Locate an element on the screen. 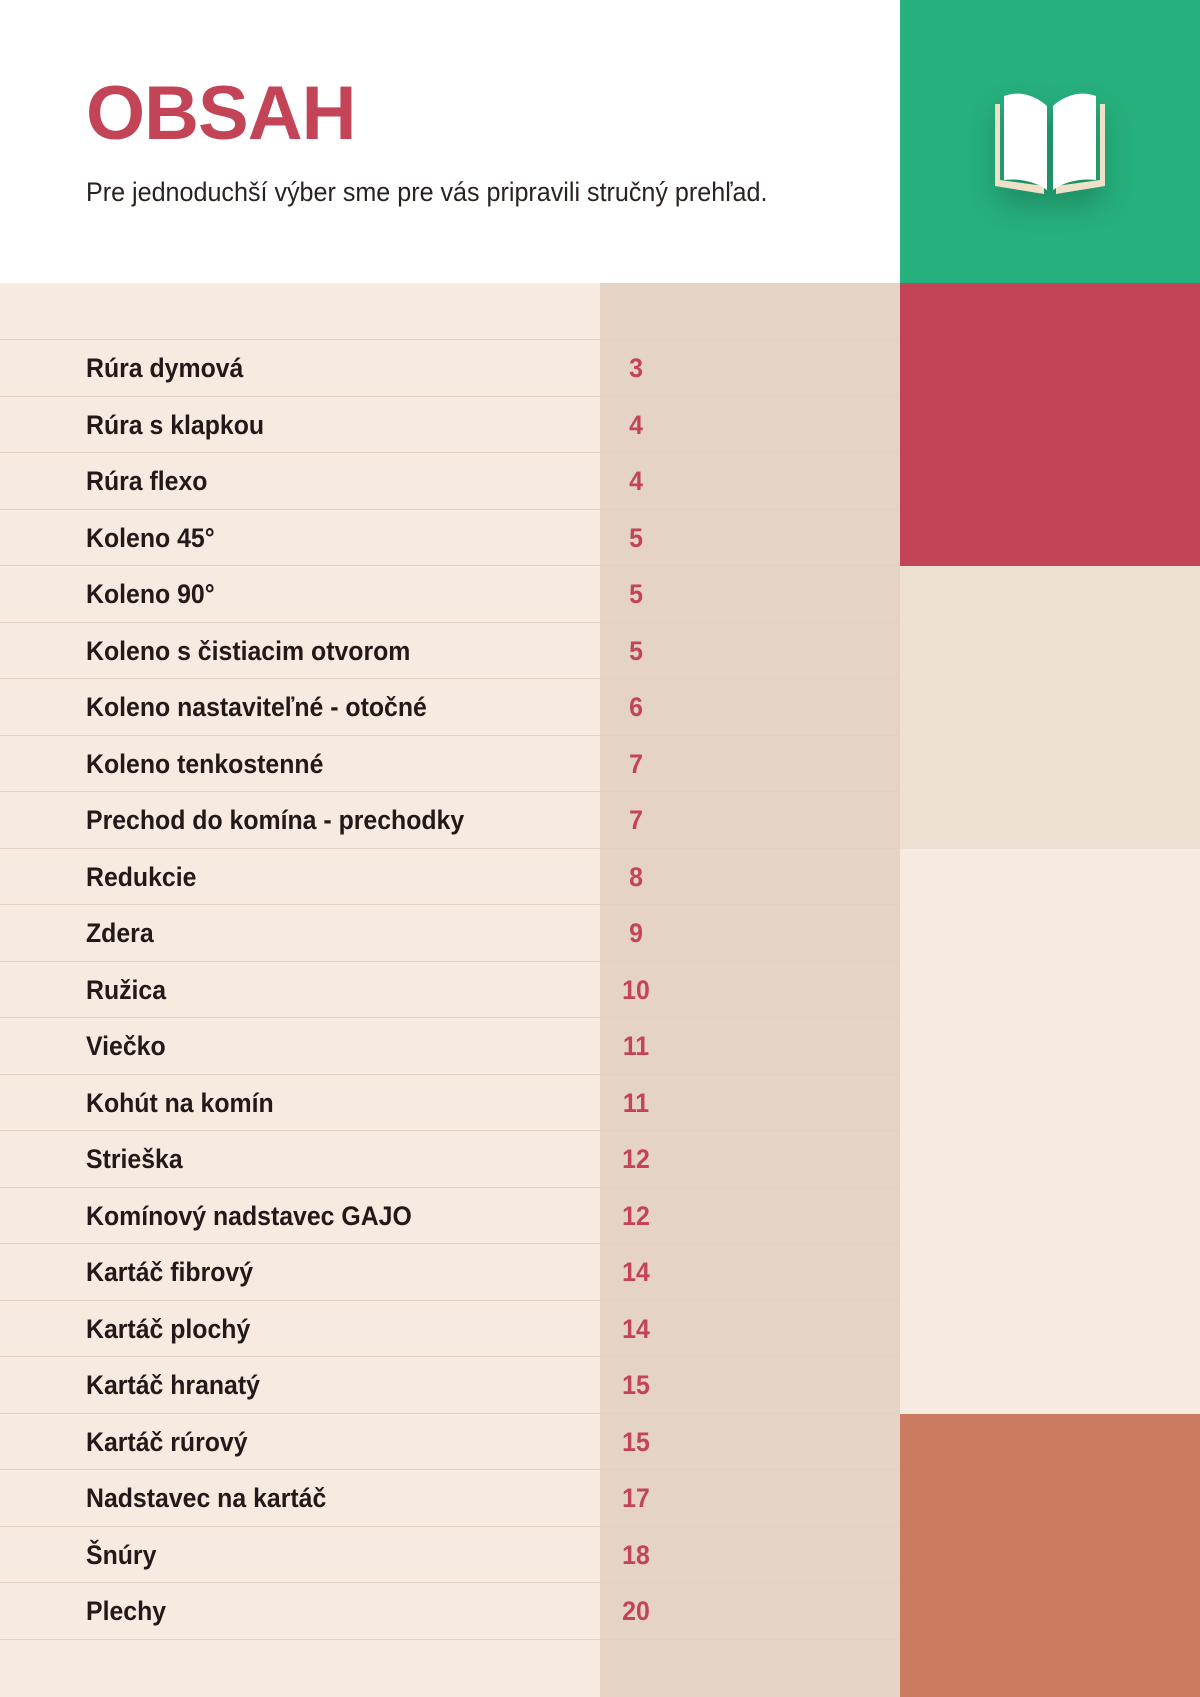 This screenshot has height=1697, width=1200. toc-item-label: Plechy is located at coordinates (126, 1611).